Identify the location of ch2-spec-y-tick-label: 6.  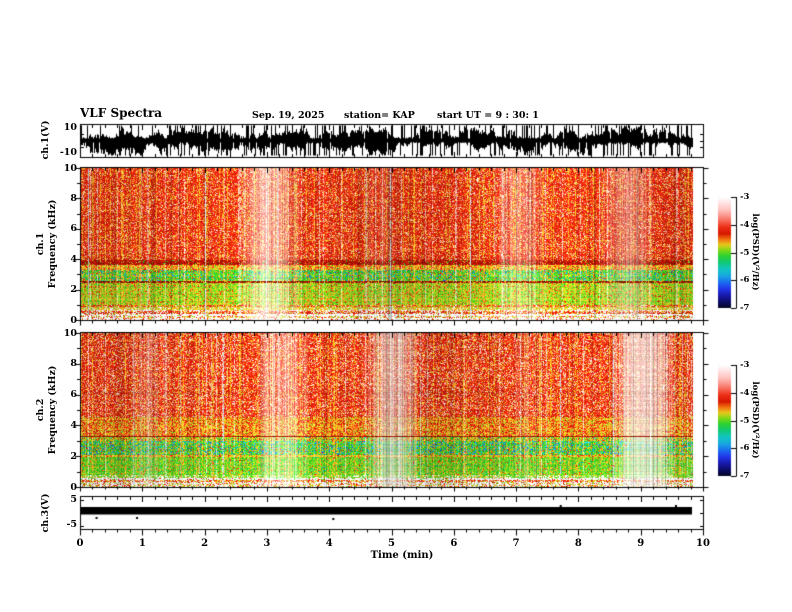
(73, 395).